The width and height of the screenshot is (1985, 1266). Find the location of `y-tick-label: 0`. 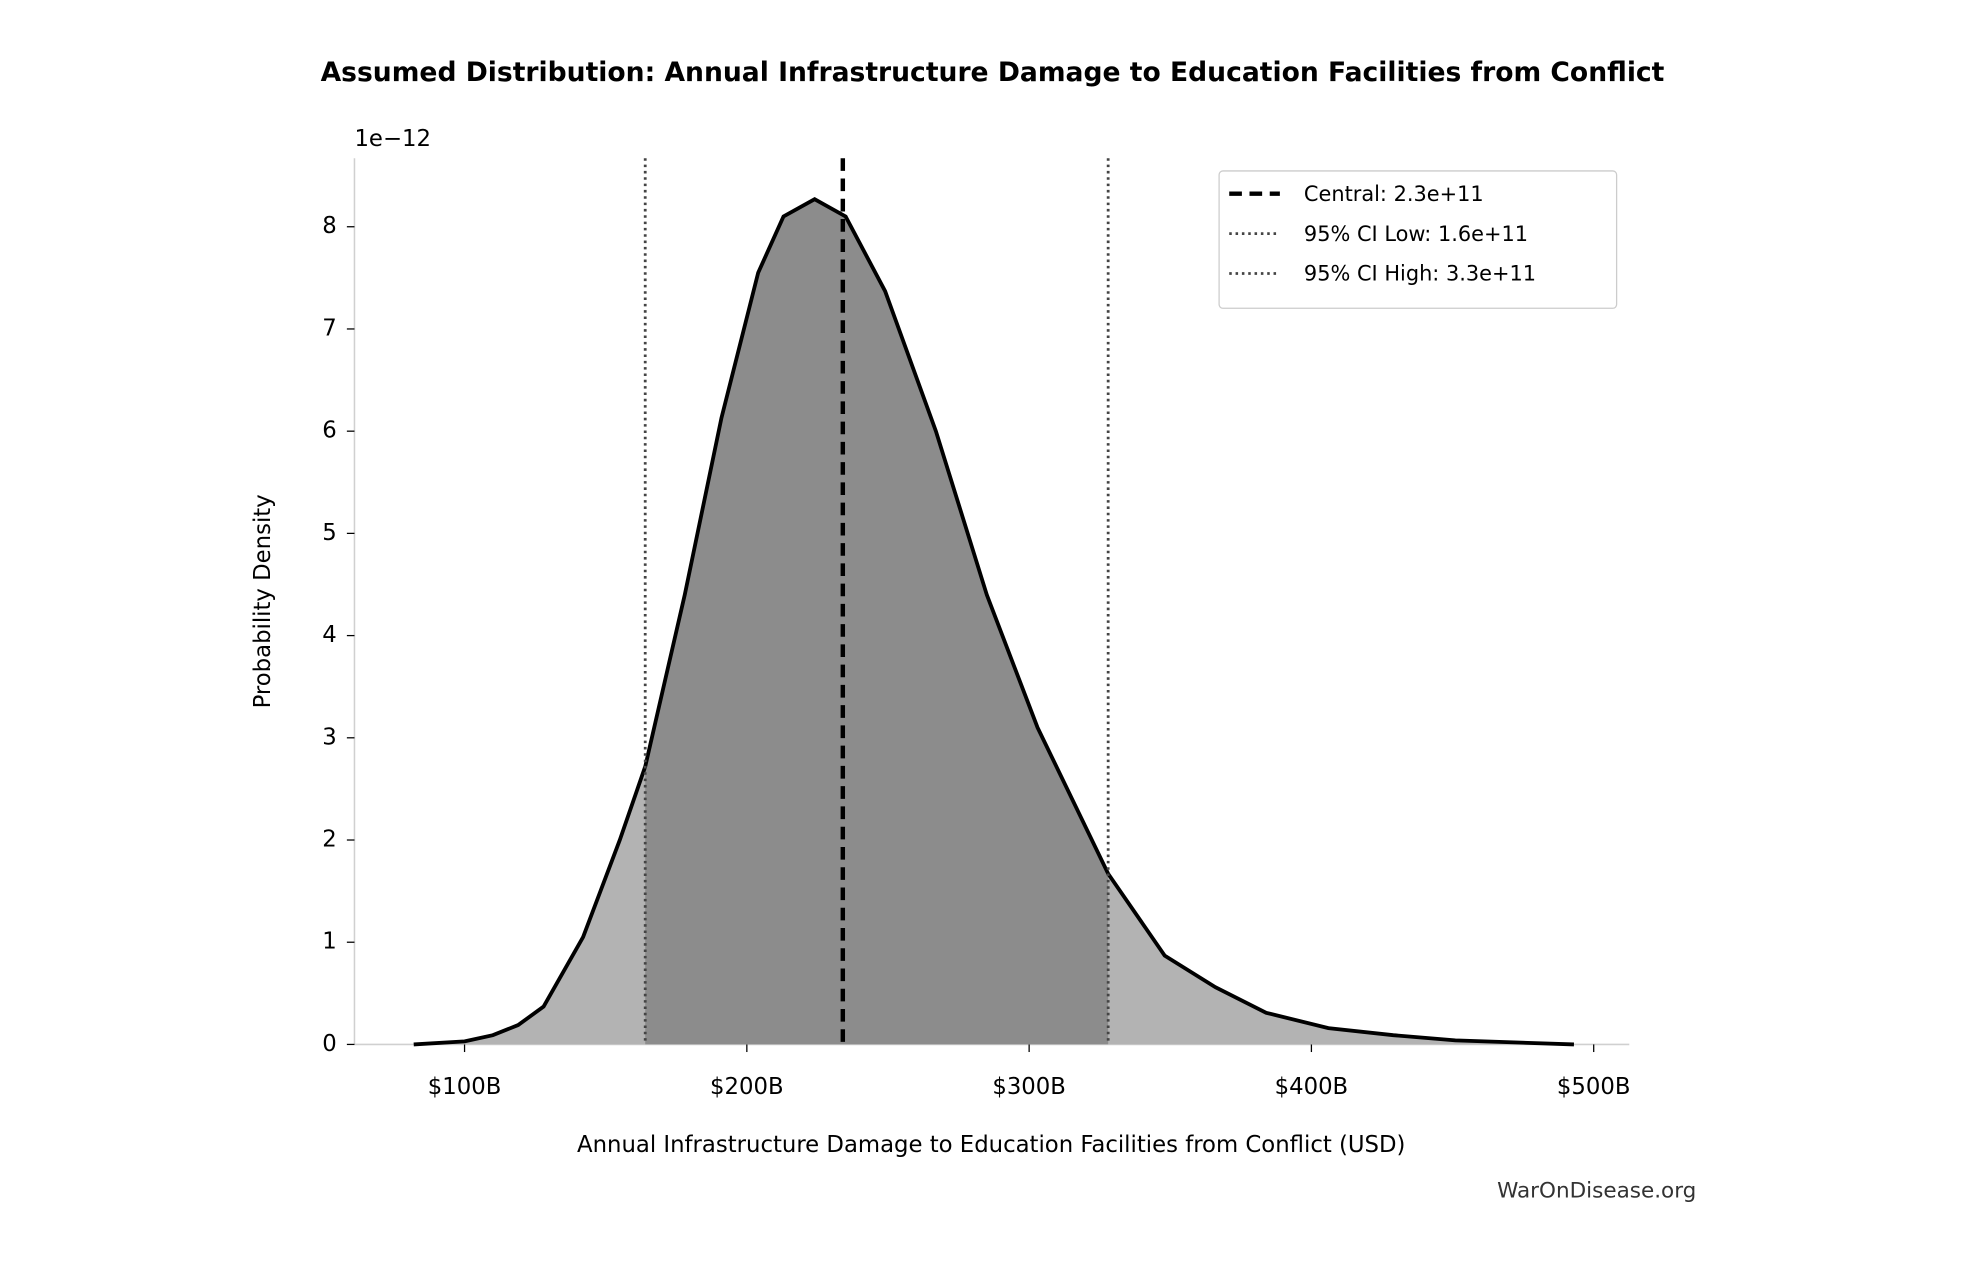

y-tick-label: 0 is located at coordinates (329, 1044).